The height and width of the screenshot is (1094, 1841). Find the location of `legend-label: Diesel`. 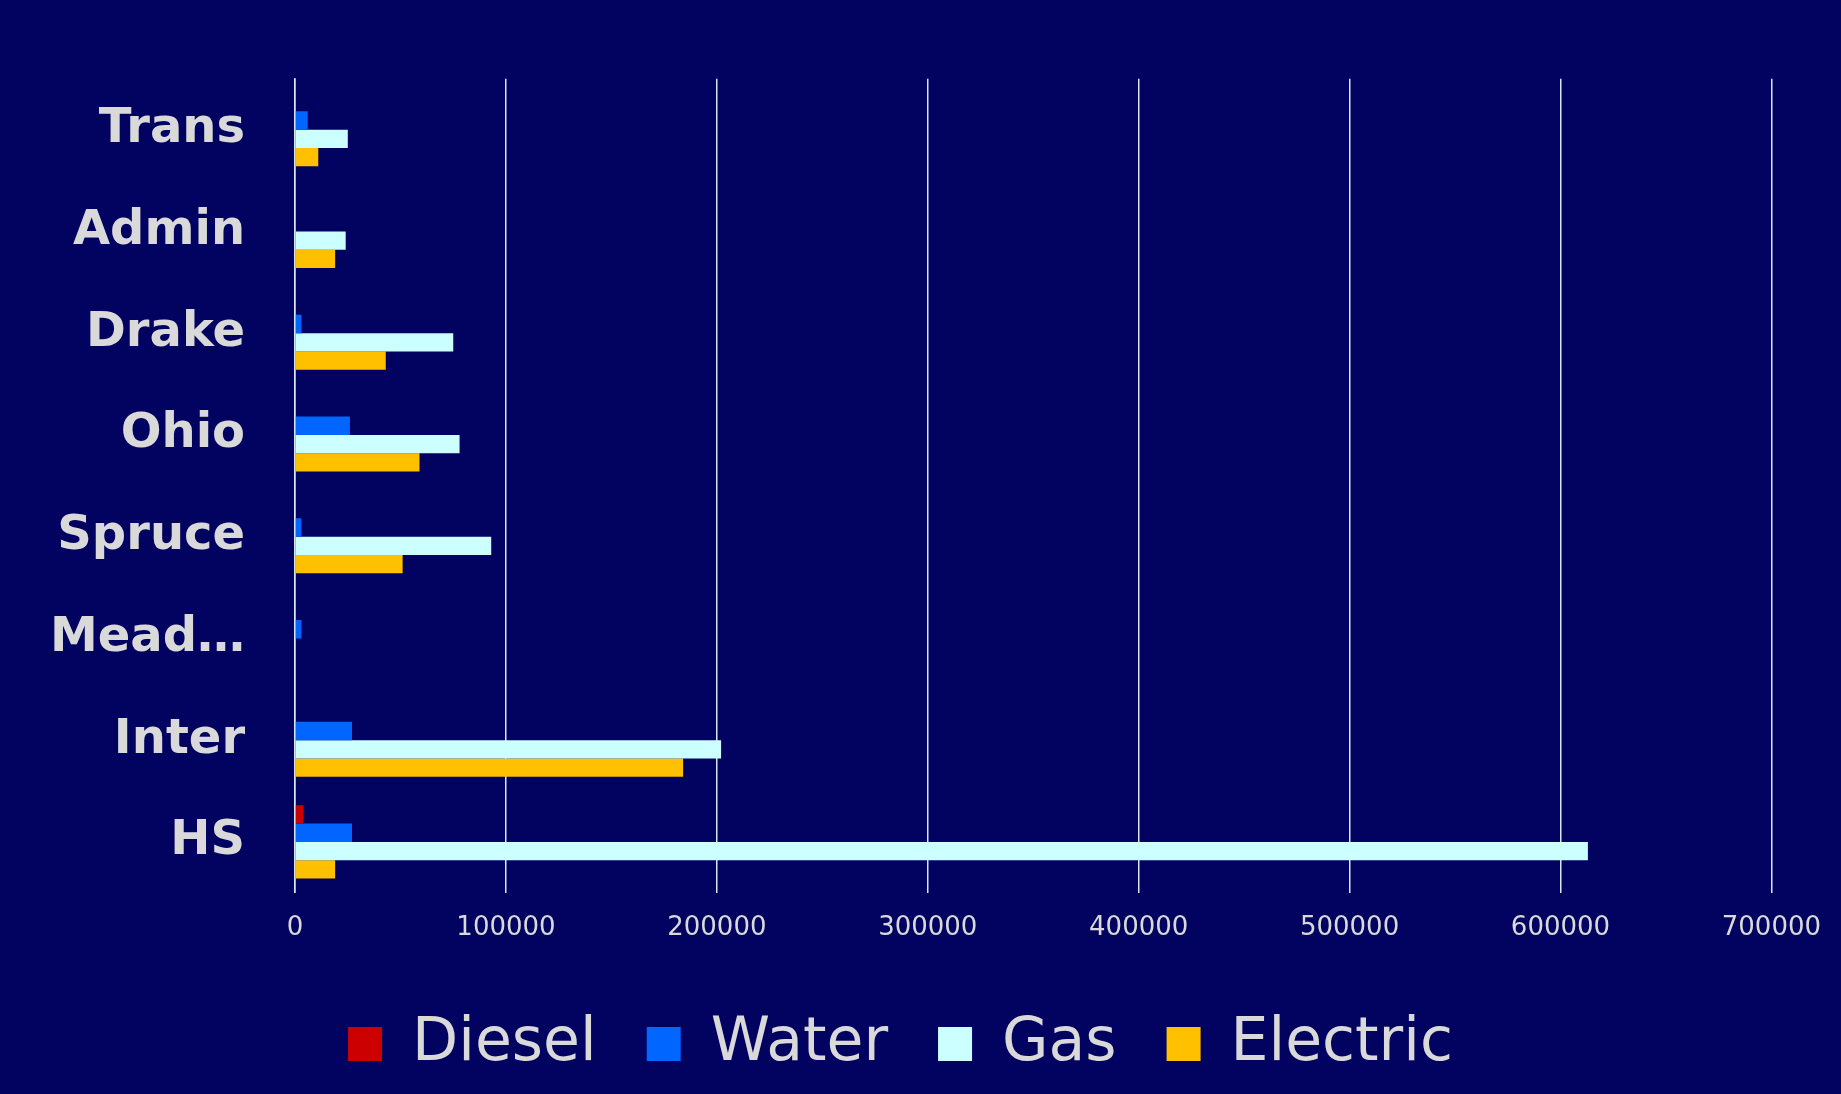

legend-label: Diesel is located at coordinates (504, 1038).